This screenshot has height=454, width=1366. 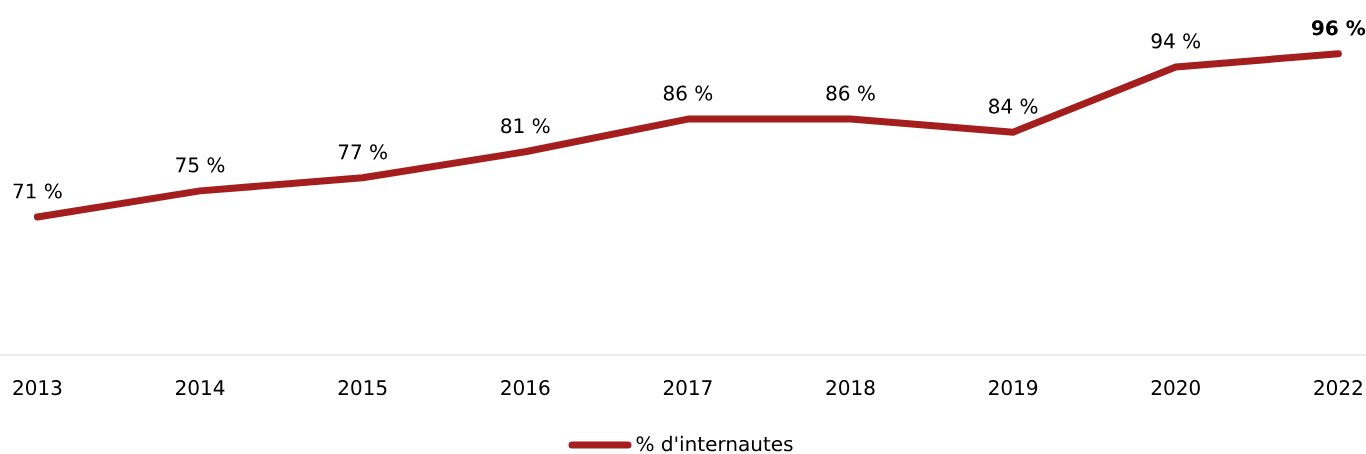 I want to click on data-label: 81 %, so click(x=525, y=126).